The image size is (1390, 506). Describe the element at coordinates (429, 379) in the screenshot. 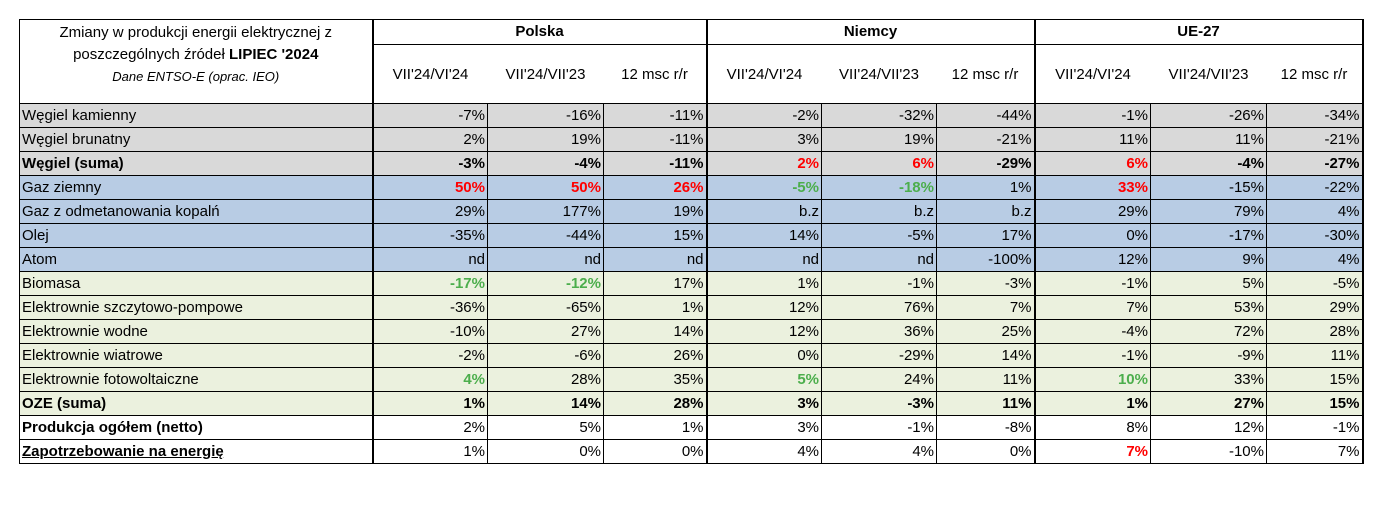

I see `value-cell-polska-1: 4%` at that location.